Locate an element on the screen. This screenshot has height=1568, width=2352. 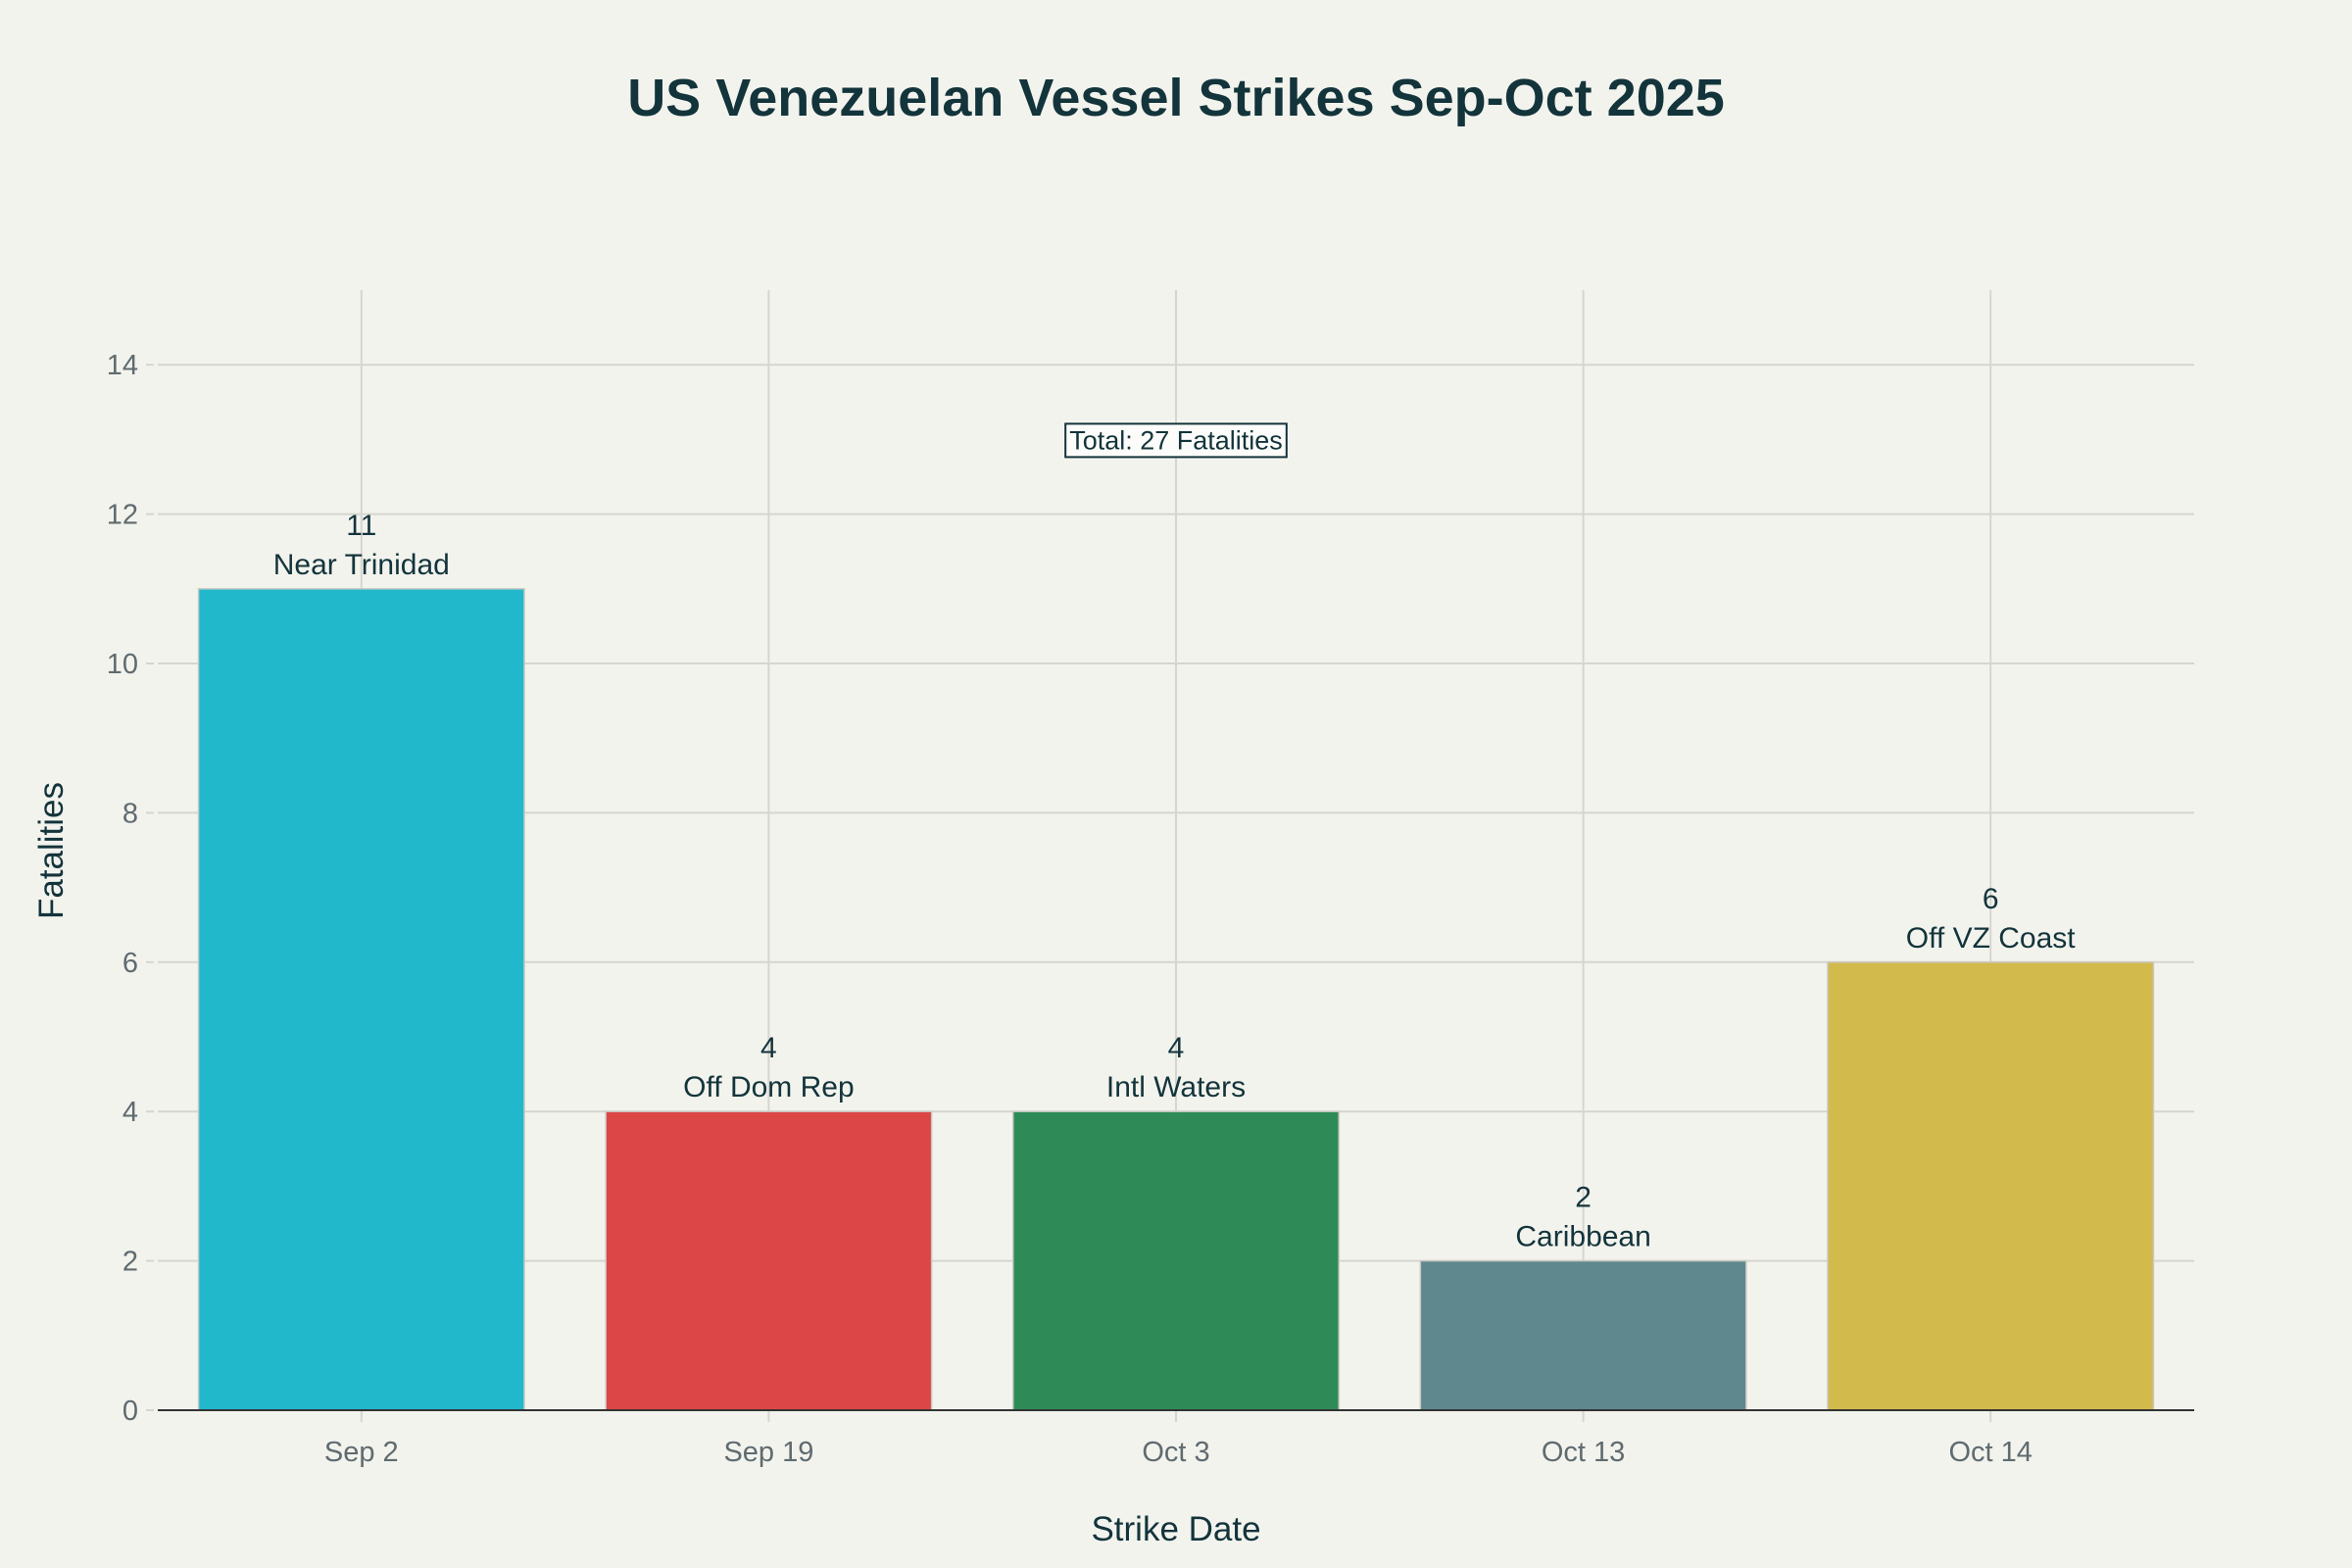
bar-location-label: Near Trinidad is located at coordinates (361, 565).